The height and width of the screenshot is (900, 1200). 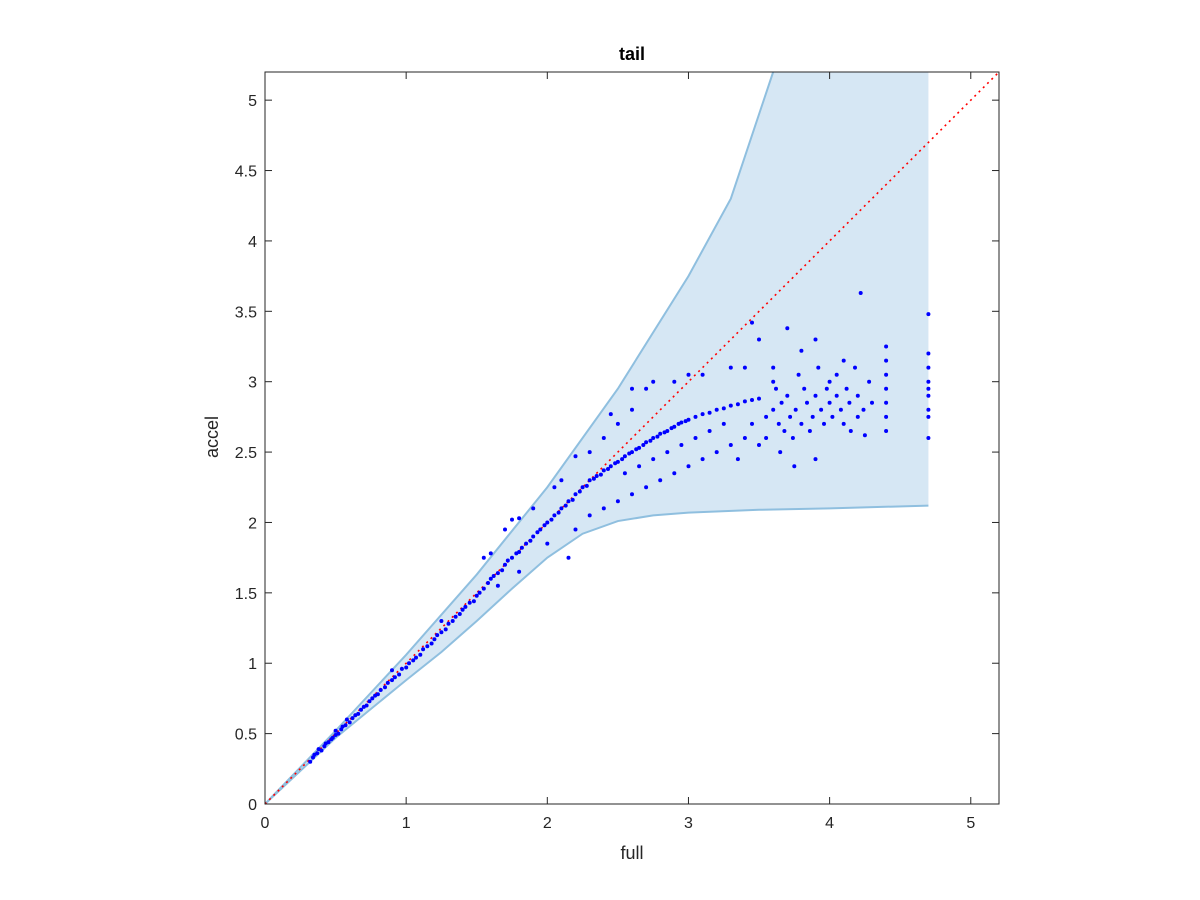 I want to click on y-tick-label: 2, so click(x=252, y=523).